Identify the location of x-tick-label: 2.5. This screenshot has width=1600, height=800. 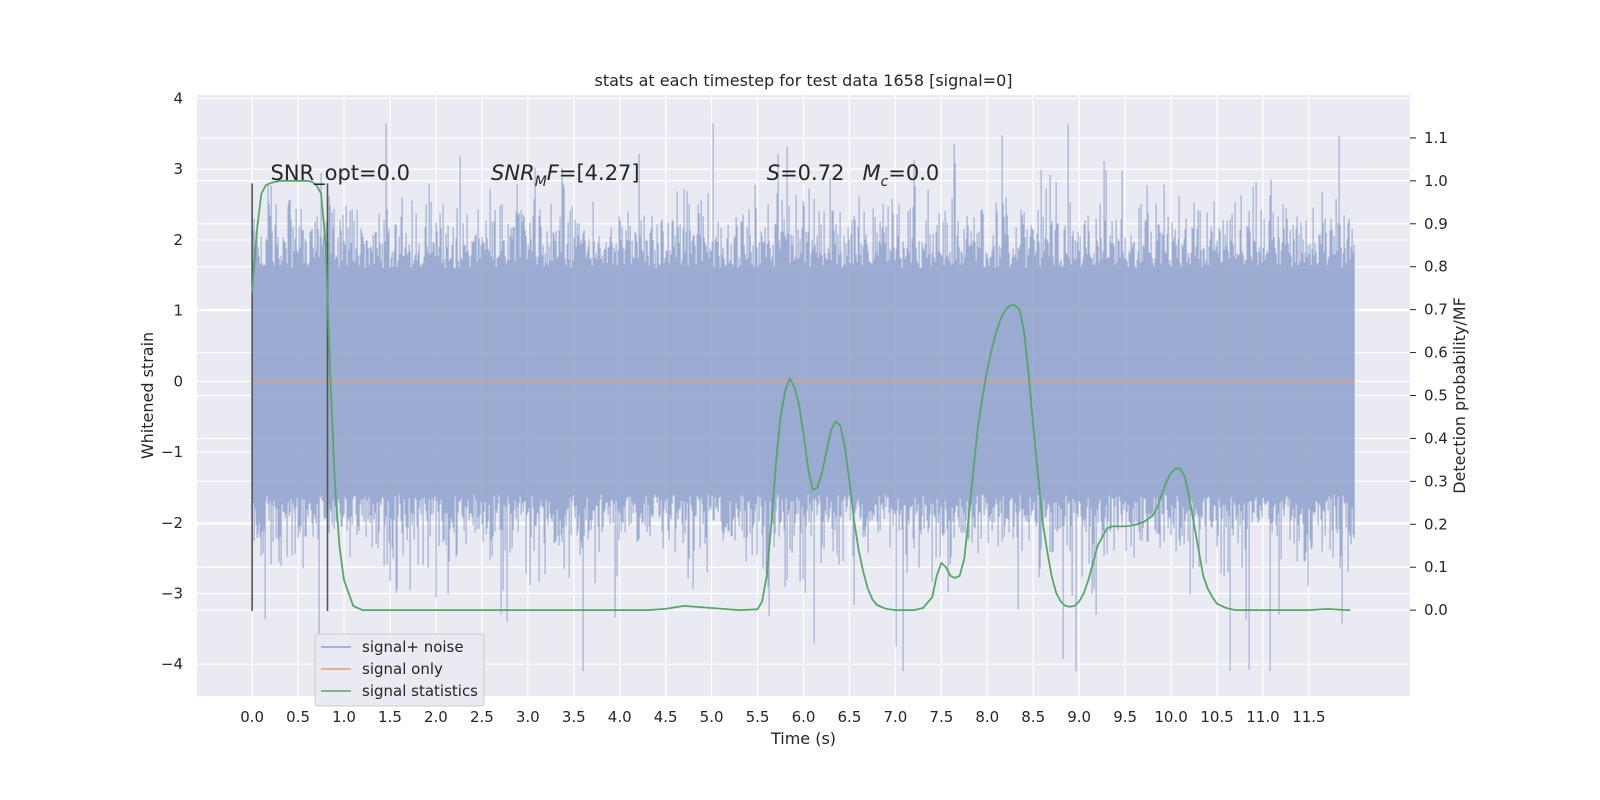
(482, 717).